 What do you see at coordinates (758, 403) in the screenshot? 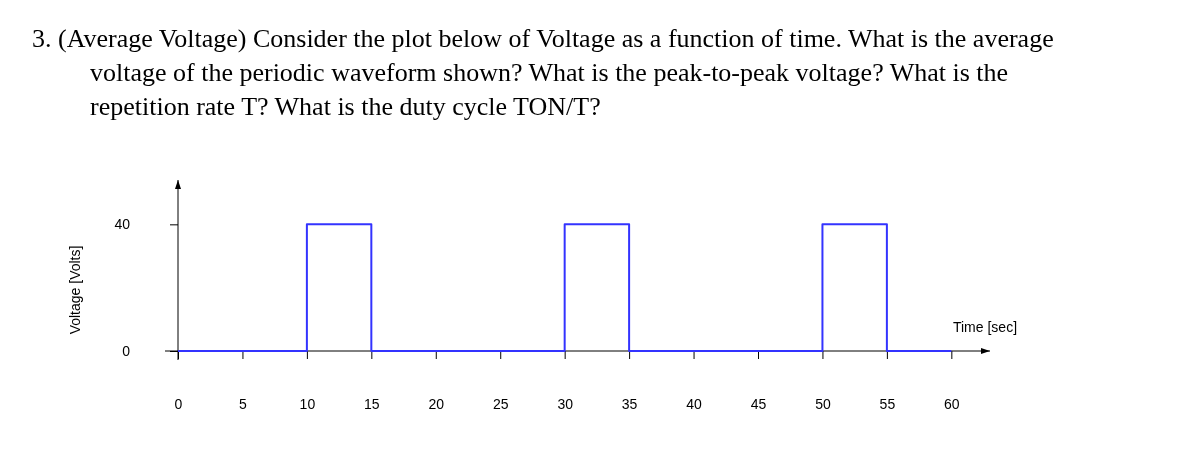
I see `x-tick-label: 45` at bounding box center [758, 403].